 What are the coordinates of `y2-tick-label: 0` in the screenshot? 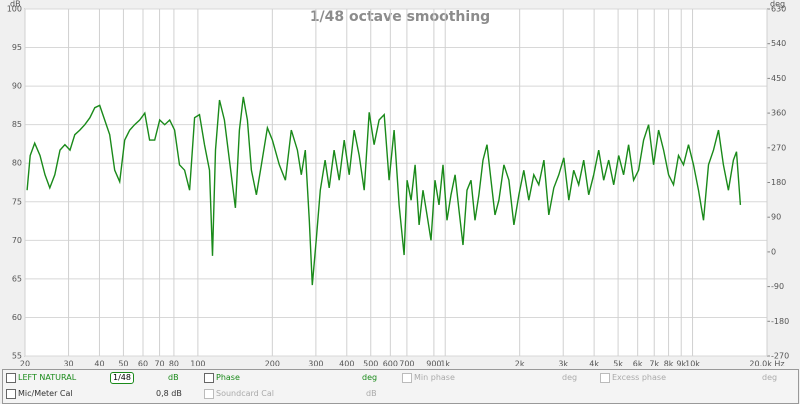 It's located at (773, 251).